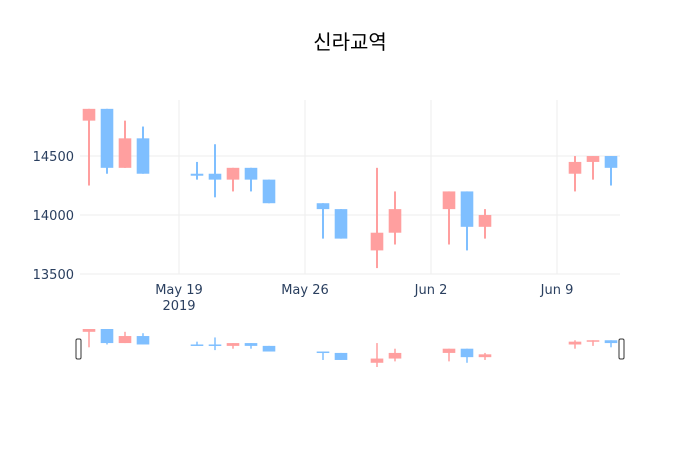 The image size is (700, 454). I want to click on x-tick-label: Jun 2, so click(431, 290).